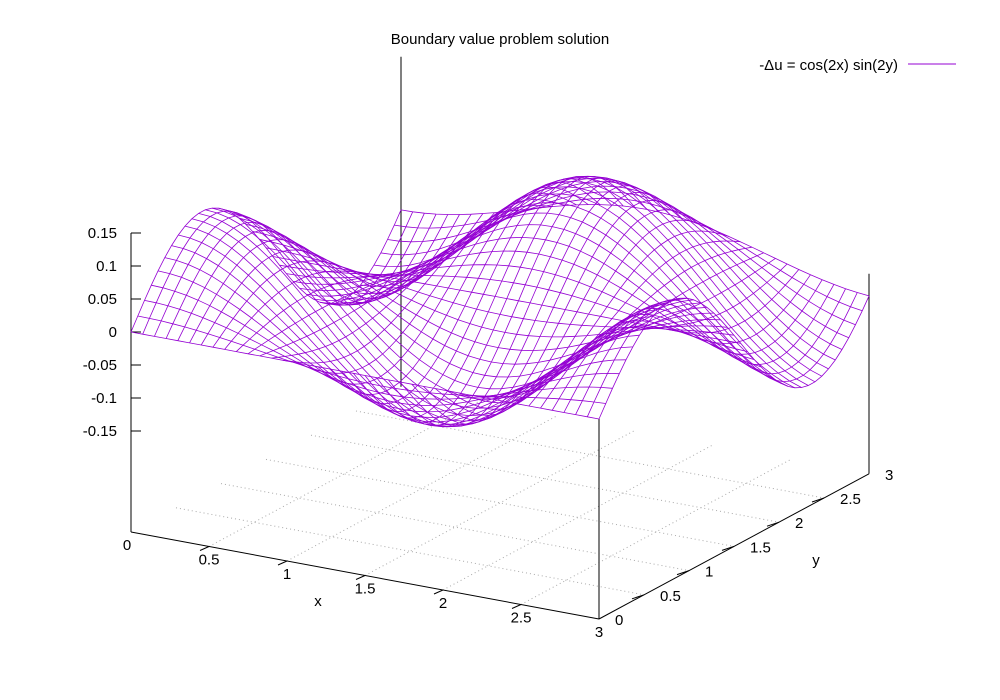 This screenshot has width=1000, height=700. I want to click on x-tick-label: 3, so click(599, 632).